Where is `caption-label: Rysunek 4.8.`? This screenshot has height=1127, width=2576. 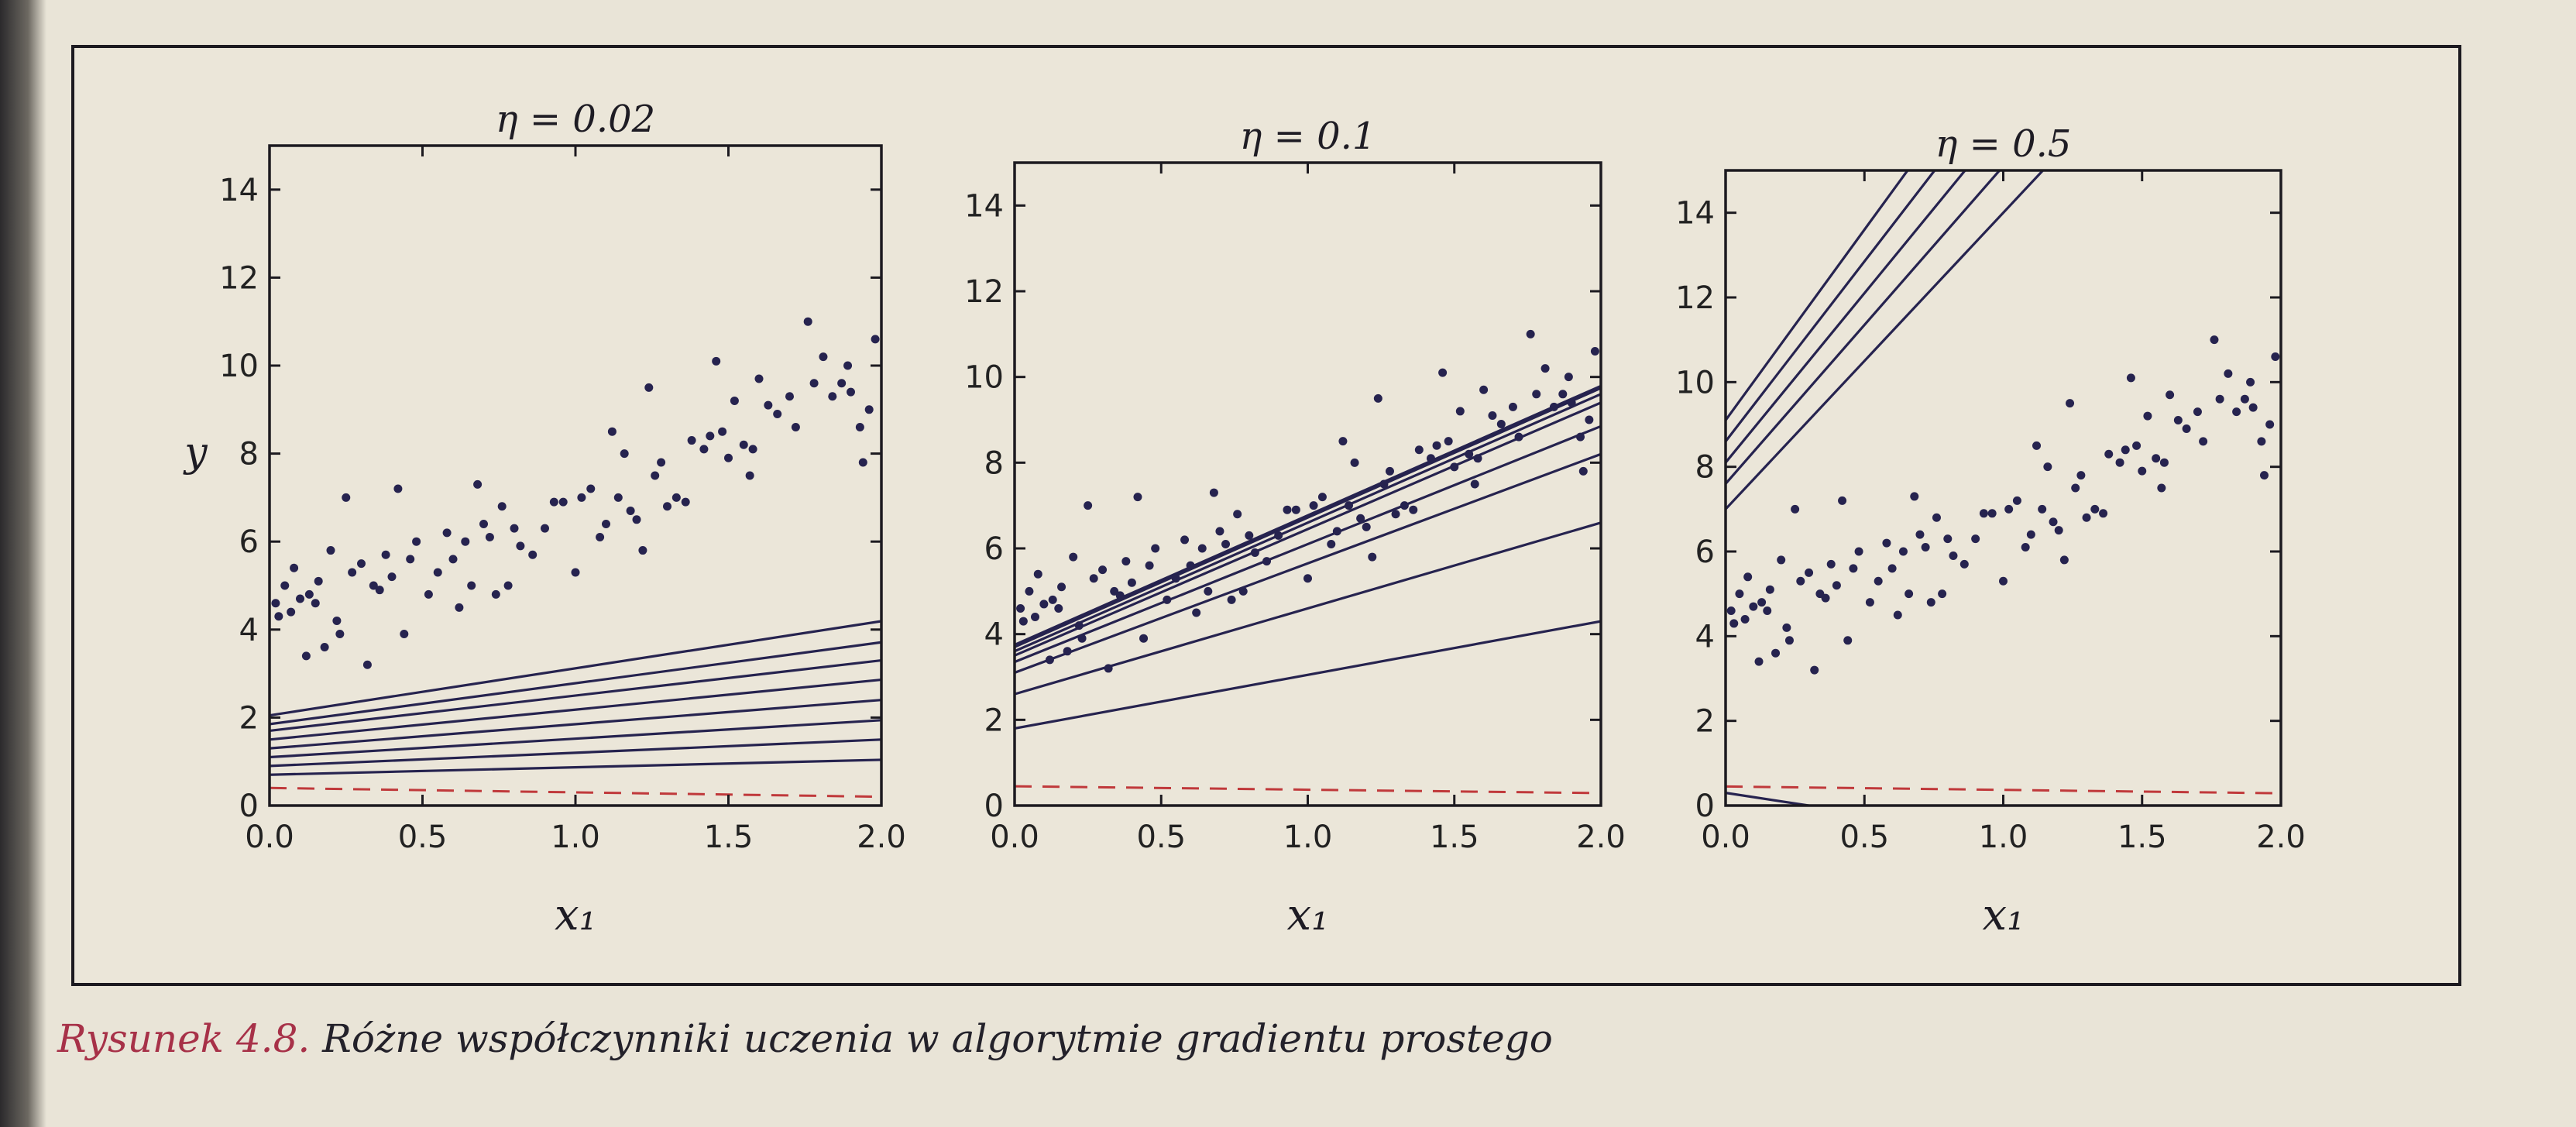 caption-label: Rysunek 4.8. is located at coordinates (184, 1038).